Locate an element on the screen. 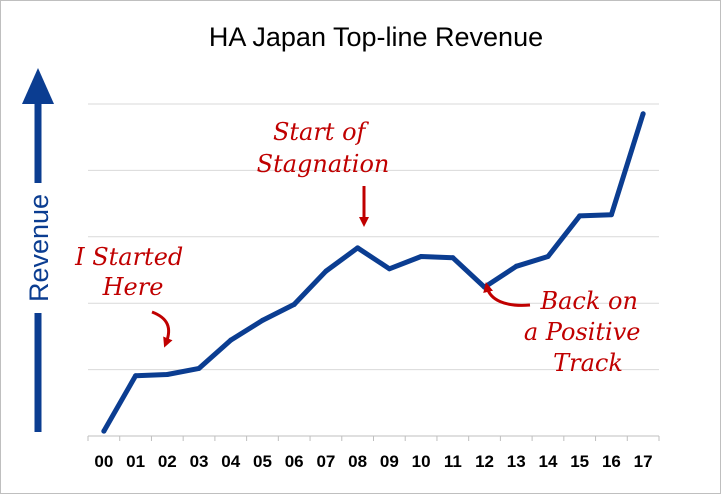 This screenshot has width=721, height=494. annotation-positive-line-3: Track is located at coordinates (588, 363).